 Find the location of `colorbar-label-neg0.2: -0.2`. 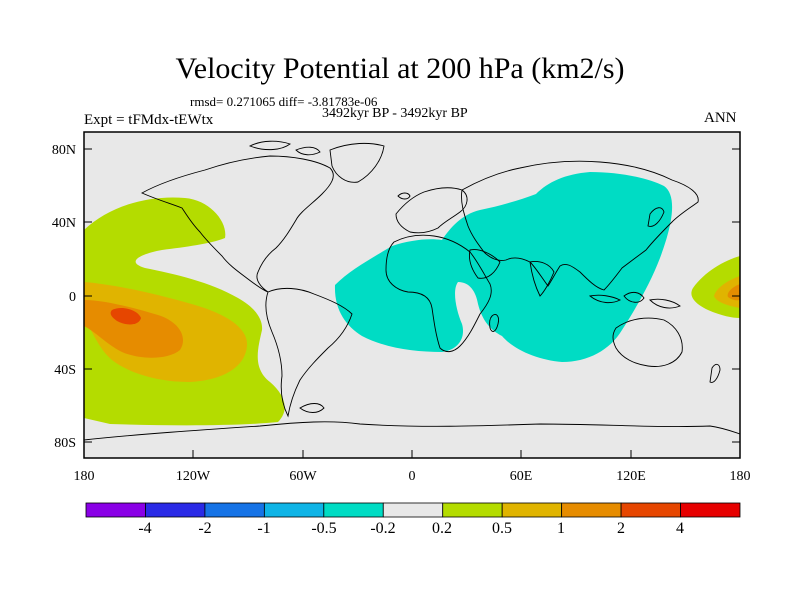

colorbar-label-neg0.2: -0.2 is located at coordinates (382, 528).